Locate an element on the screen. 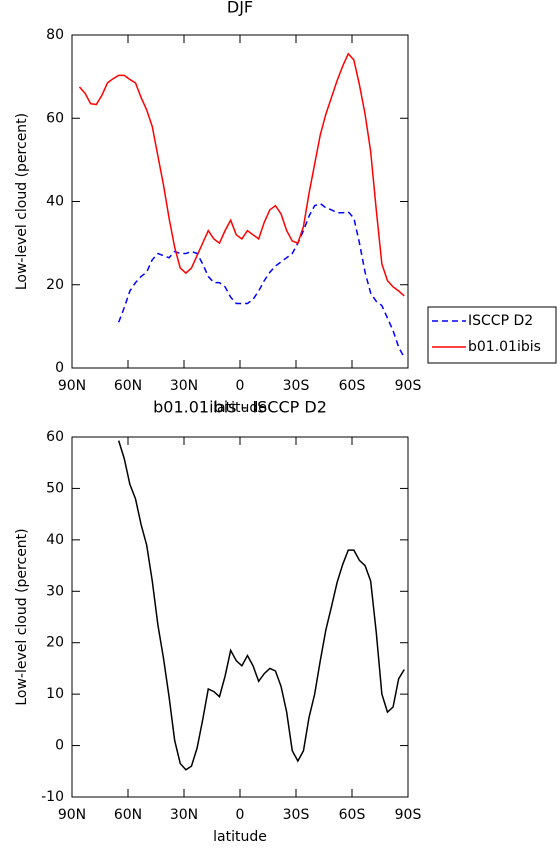 Image resolution: width=560 pixels, height=851 pixels. legend-label: b01.01ibis is located at coordinates (504, 347).